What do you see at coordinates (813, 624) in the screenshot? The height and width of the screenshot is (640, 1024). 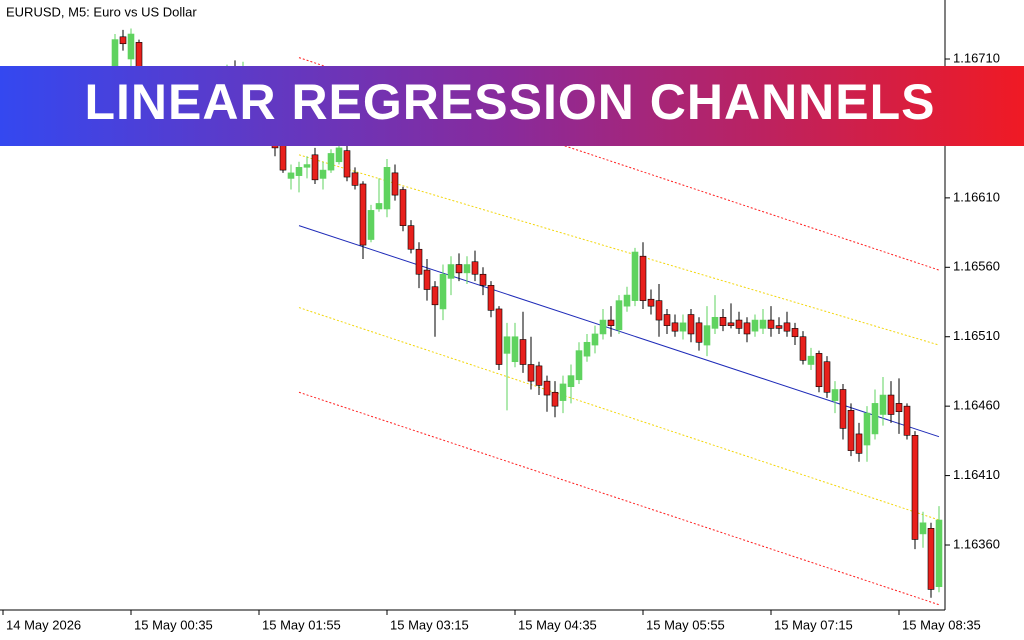 I see `x-tick-label: 15 May 07:15` at bounding box center [813, 624].